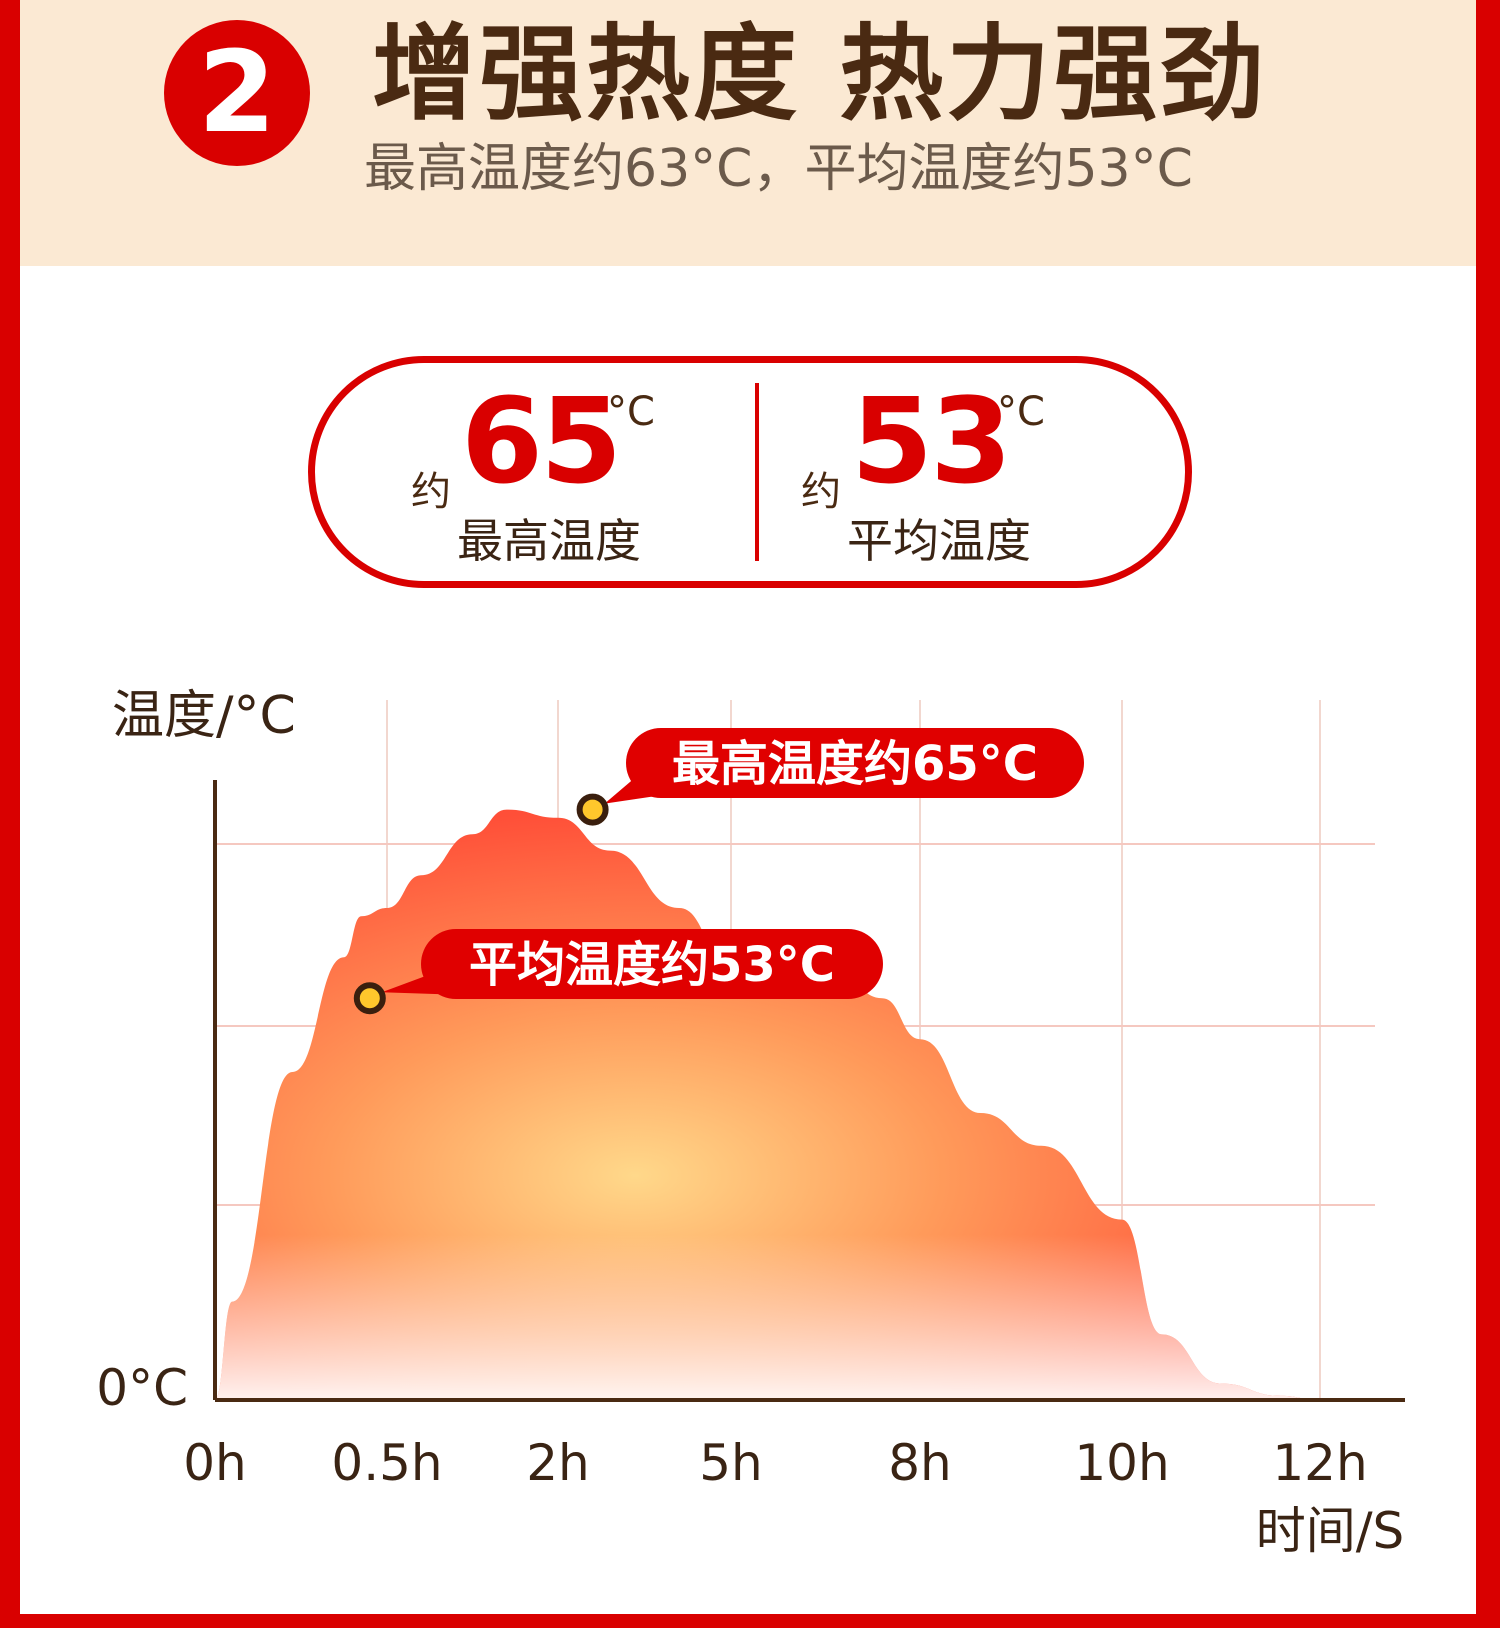 This screenshot has height=1628, width=1500. What do you see at coordinates (731, 1463) in the screenshot?
I see `x-tick-label: 5h` at bounding box center [731, 1463].